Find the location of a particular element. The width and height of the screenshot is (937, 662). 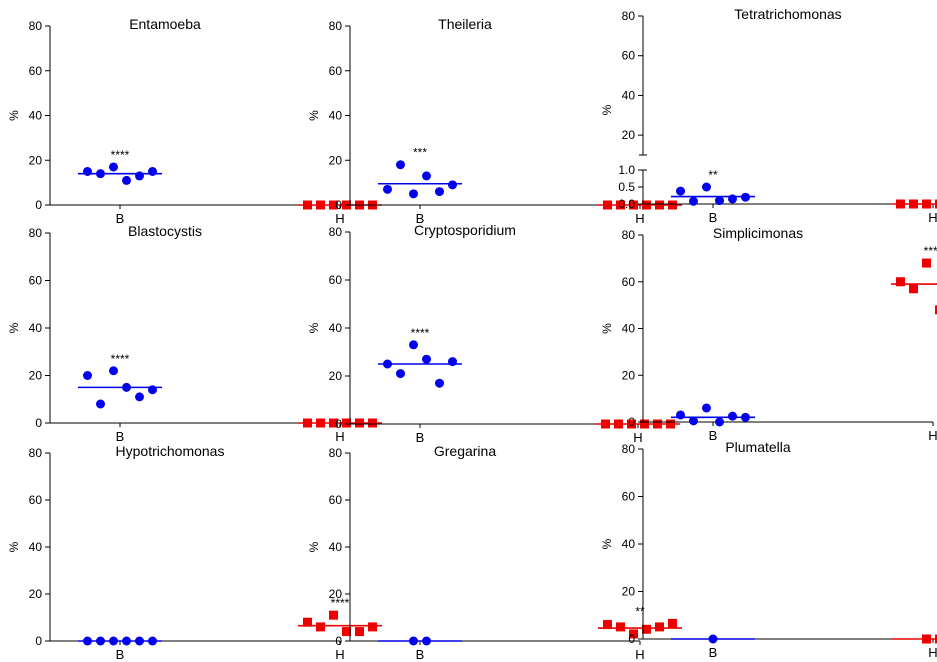

panel-cryptosporidium: Cryptosporidium% 0 20 40 60 80 B H **** is located at coordinates (493, 333).